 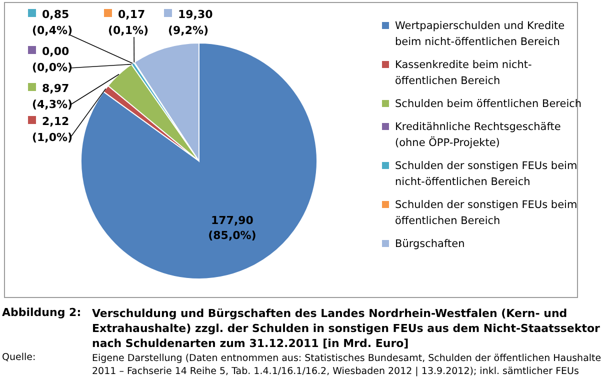 I want to click on legend-label: Bürgschaften, so click(x=430, y=244).